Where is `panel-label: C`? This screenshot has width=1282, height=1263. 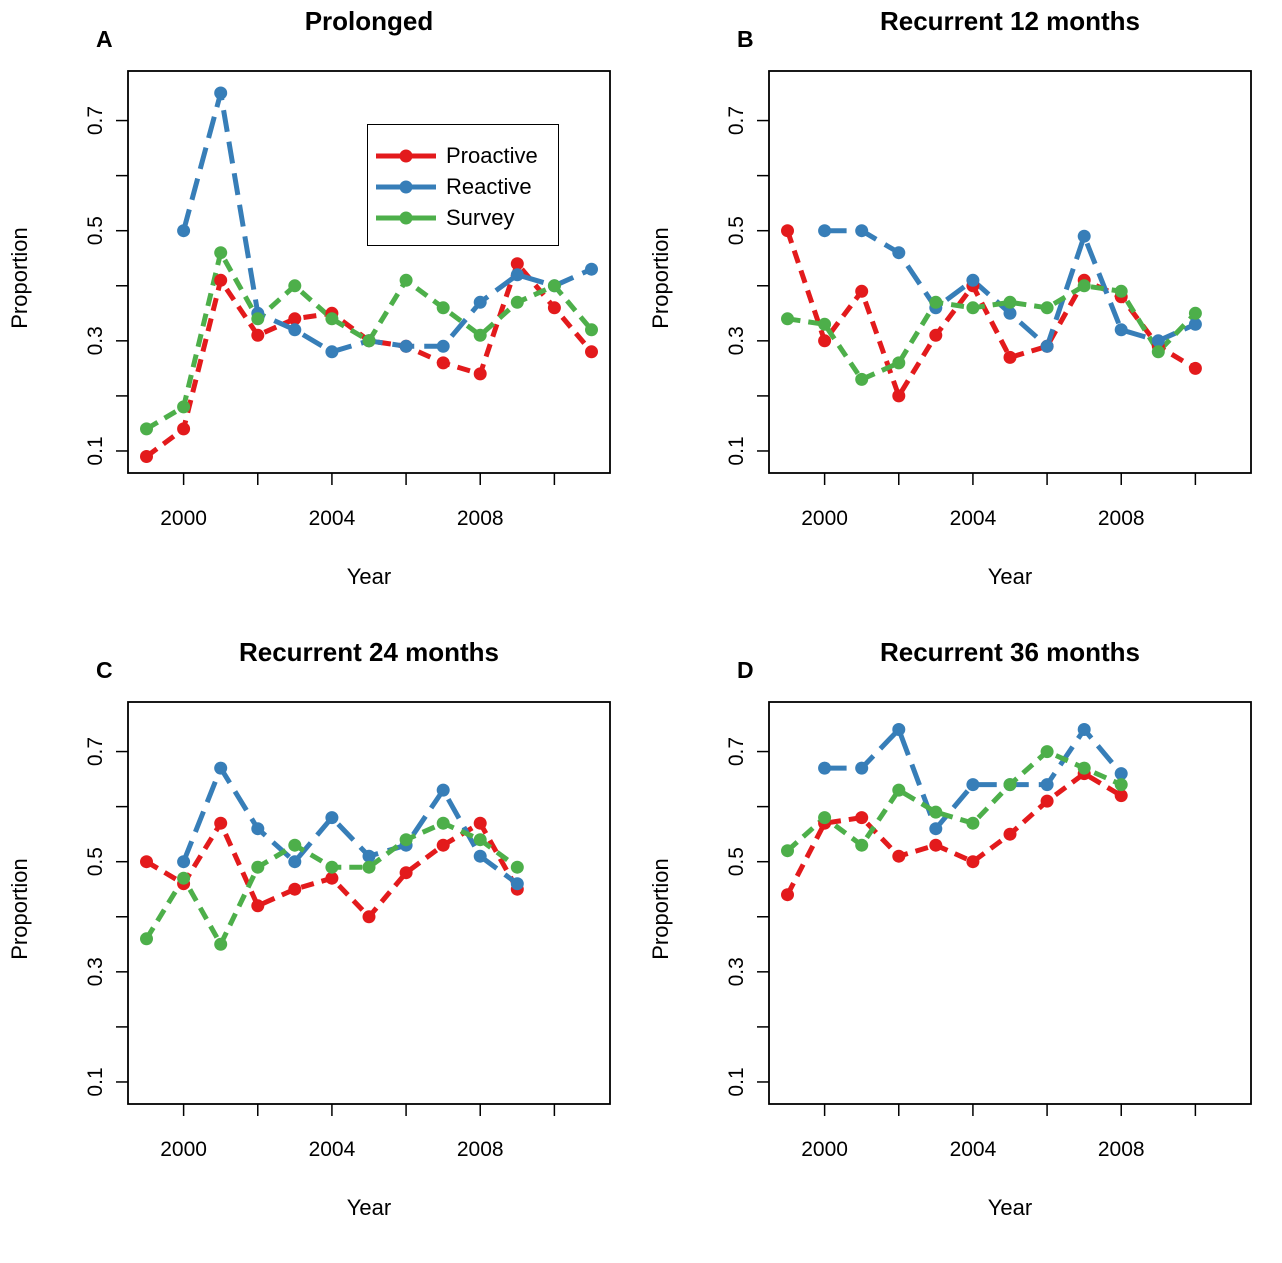
panel-label: C is located at coordinates (104, 670).